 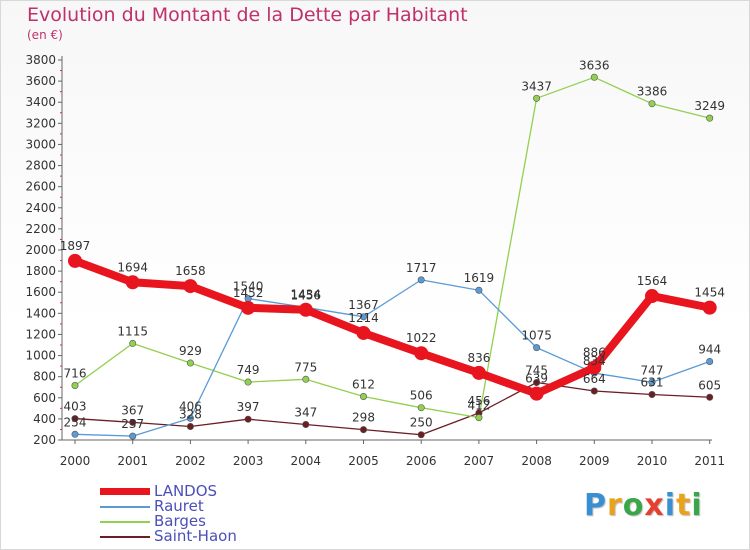 What do you see at coordinates (697, 505) in the screenshot?
I see `logo-letter: i` at bounding box center [697, 505].